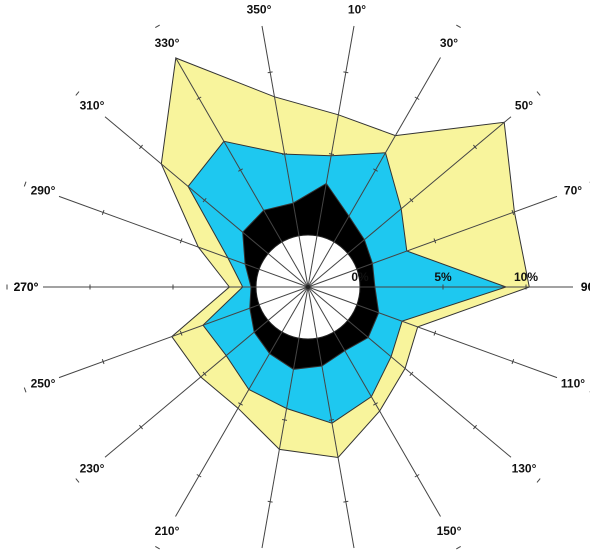 The image size is (590, 560). What do you see at coordinates (26, 287) in the screenshot?
I see `direction-label-270: 270°` at bounding box center [26, 287].